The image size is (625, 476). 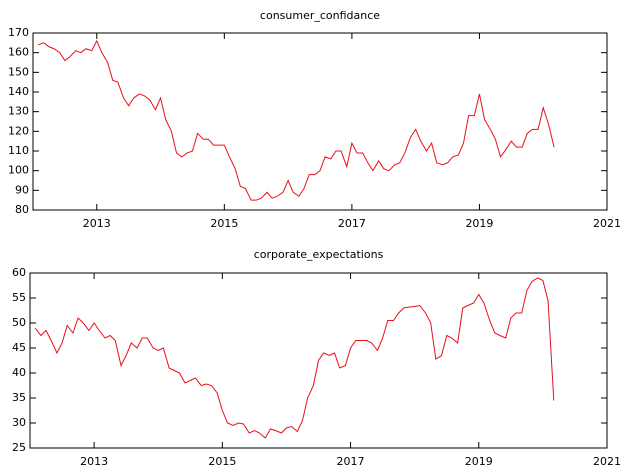 I want to click on y-tick-label: 110, so click(x=18, y=150).